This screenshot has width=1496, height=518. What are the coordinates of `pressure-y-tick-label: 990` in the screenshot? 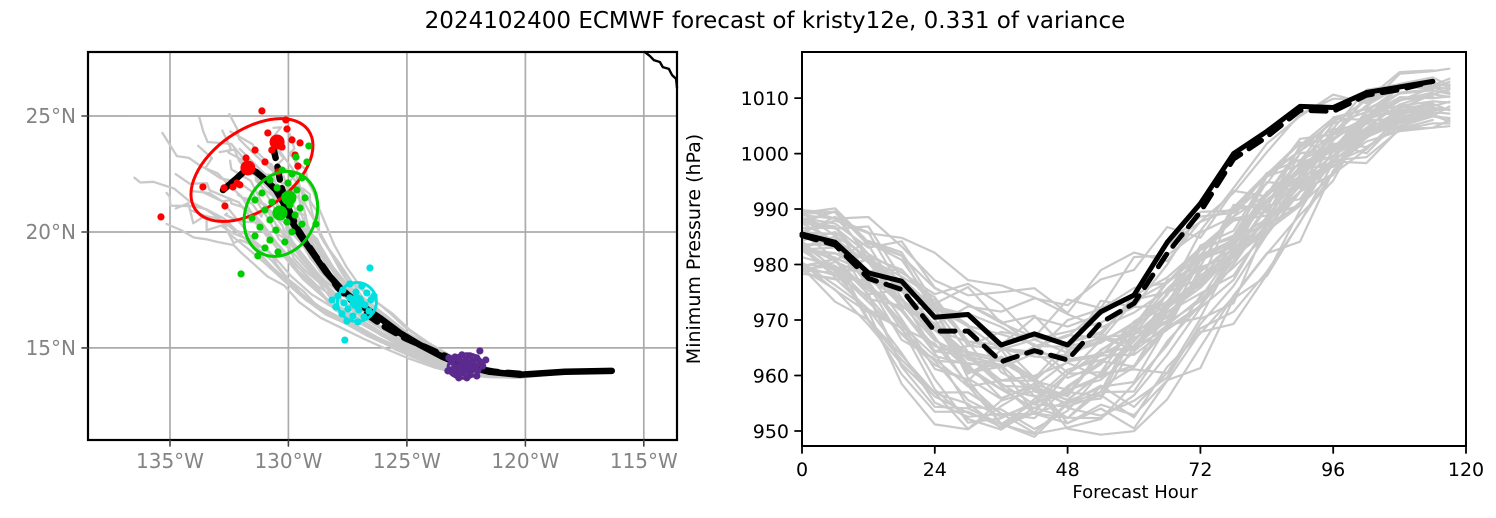 It's located at (771, 210).